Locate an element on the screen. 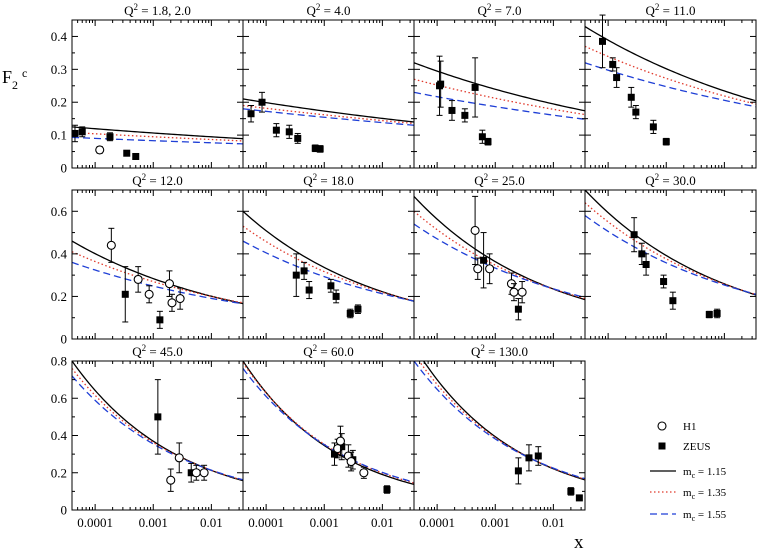 The image size is (763, 552). panel: Q2 = 4.0 is located at coordinates (328, 85).